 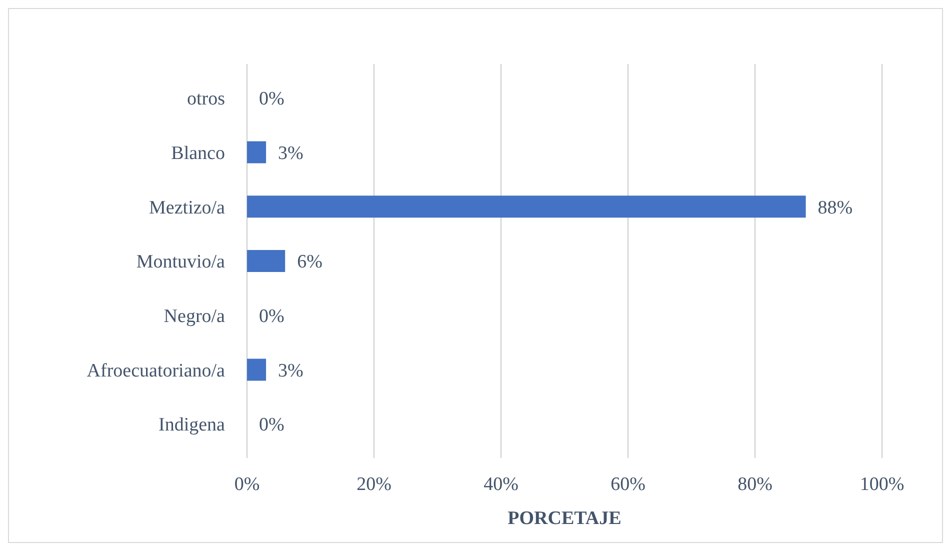 What do you see at coordinates (374, 484) in the screenshot?
I see `x-tick-label: 20%` at bounding box center [374, 484].